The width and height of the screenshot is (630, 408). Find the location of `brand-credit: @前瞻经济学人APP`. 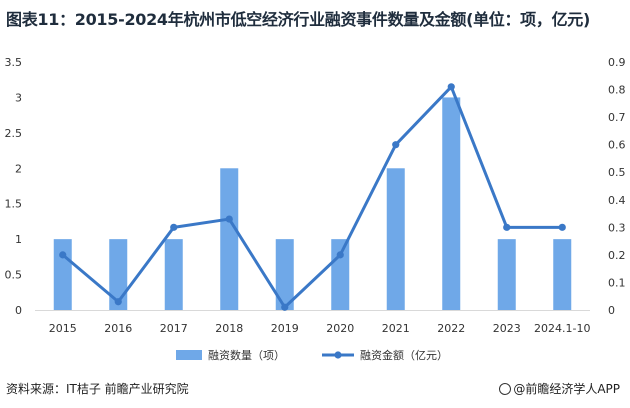

brand-credit: @前瞻经济学人APP is located at coordinates (559, 388).